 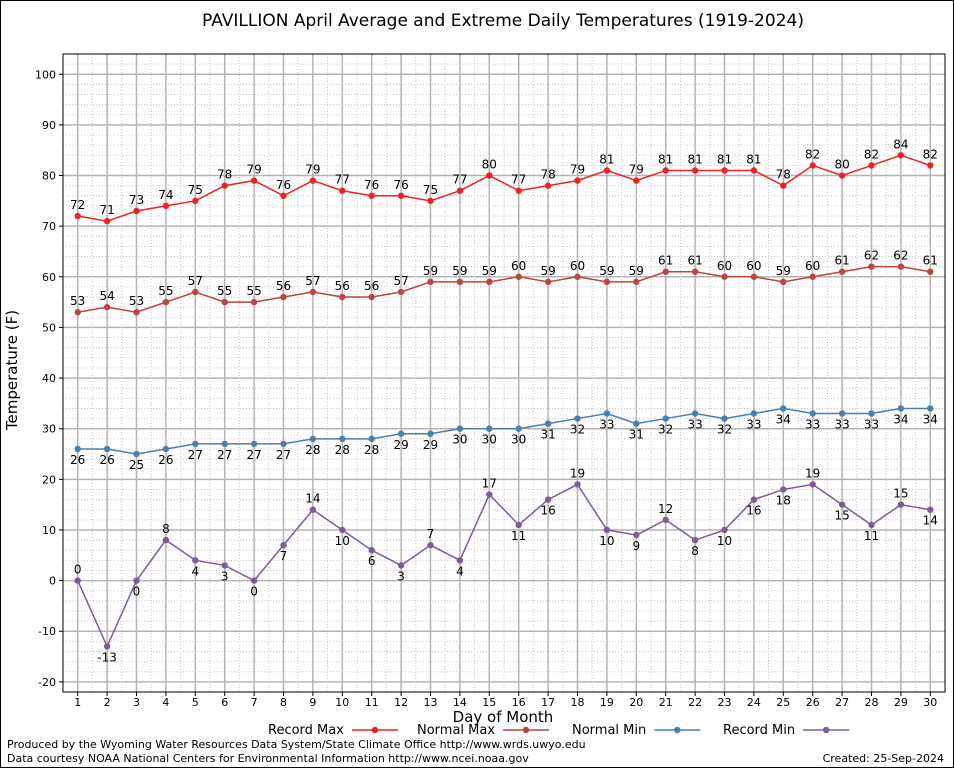 I want to click on record-min-data-label: 18, so click(x=783, y=500).